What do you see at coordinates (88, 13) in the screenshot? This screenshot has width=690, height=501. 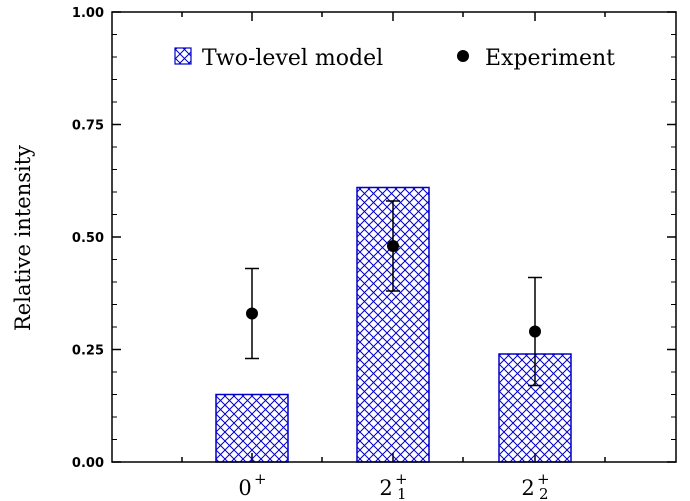 I see `y-tick-label: 1.00` at bounding box center [88, 13].